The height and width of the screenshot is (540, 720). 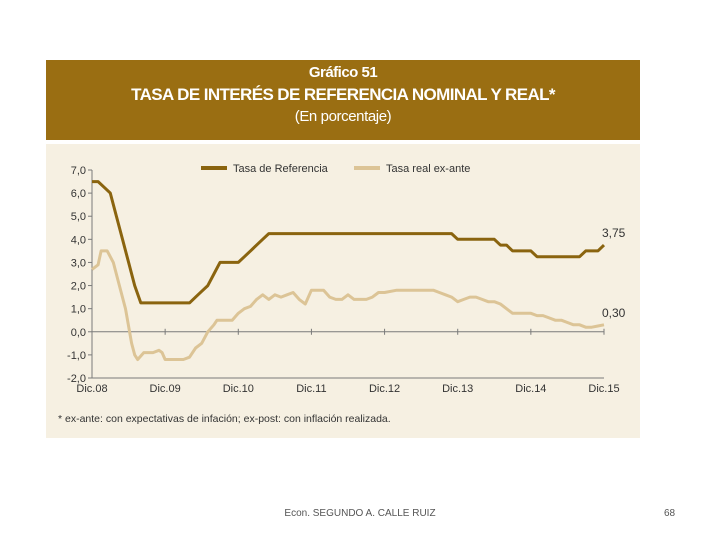 I want to click on x-tick-label: Dic.13, so click(x=457, y=389).